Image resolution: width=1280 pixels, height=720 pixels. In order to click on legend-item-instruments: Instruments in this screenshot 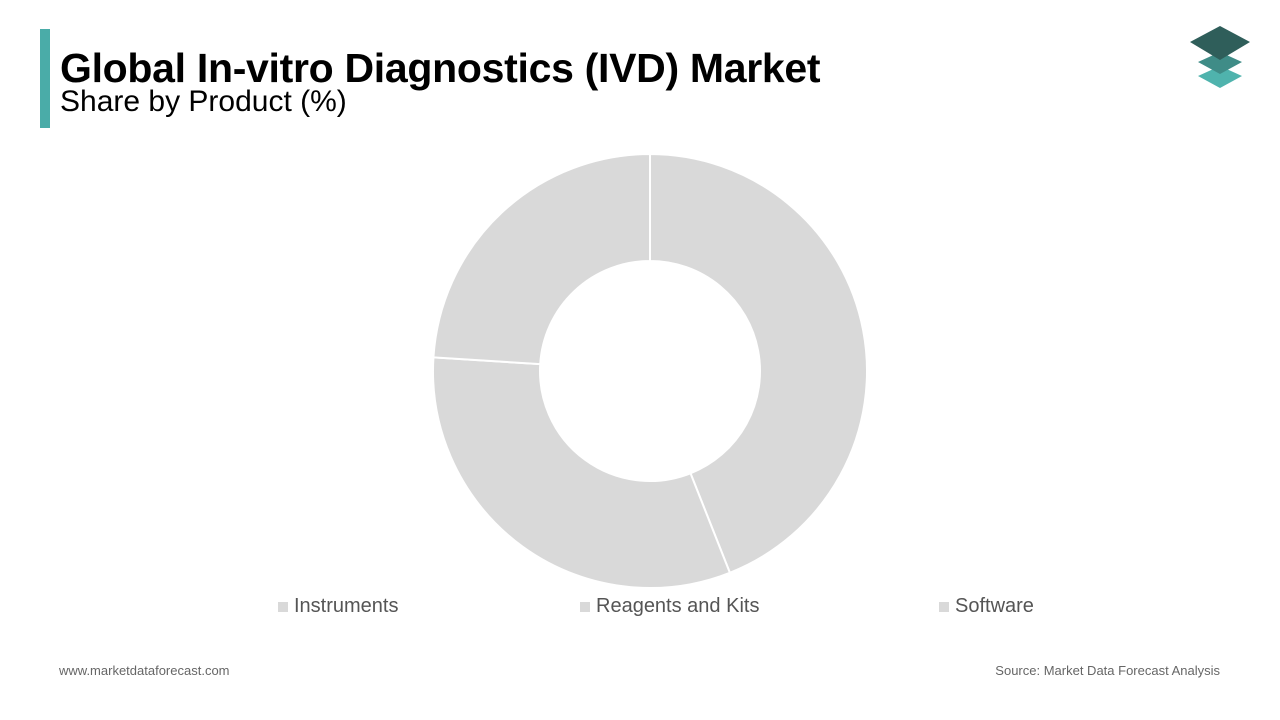, I will do `click(338, 606)`.